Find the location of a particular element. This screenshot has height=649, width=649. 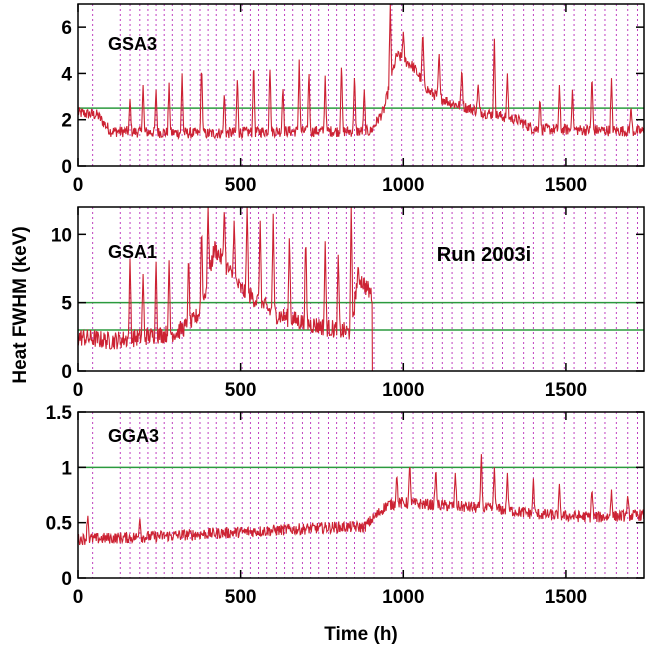

panel-label: GGA3 is located at coordinates (133, 436).